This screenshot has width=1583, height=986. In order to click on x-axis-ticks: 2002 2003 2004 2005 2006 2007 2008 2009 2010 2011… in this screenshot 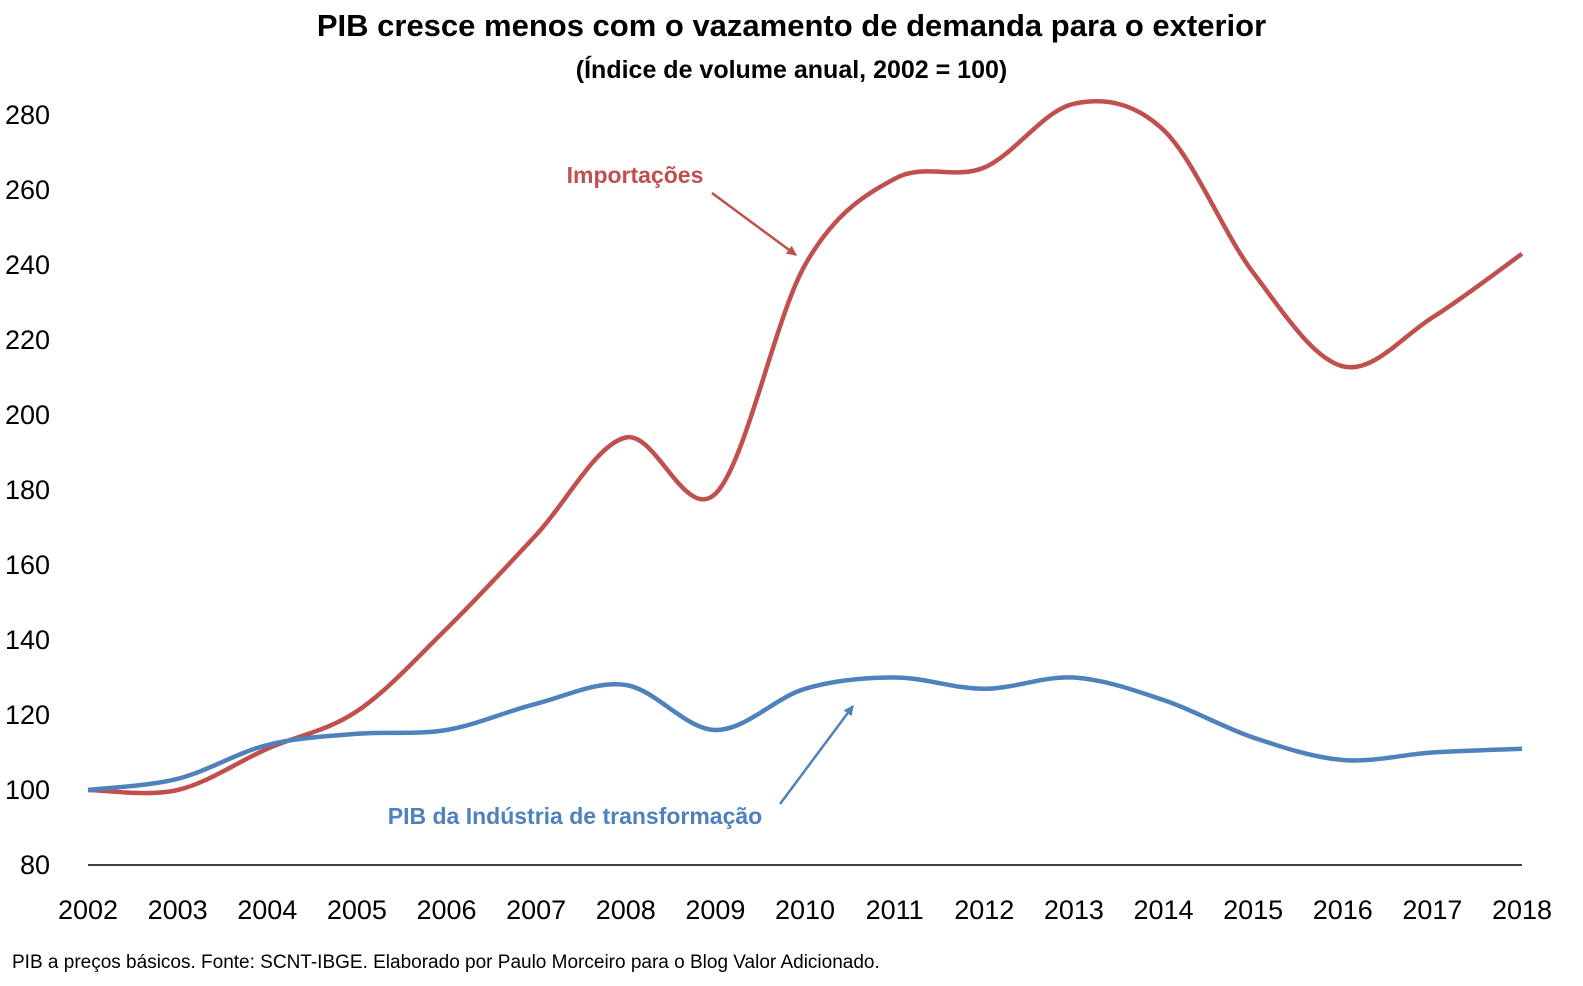, I will do `click(805, 910)`.